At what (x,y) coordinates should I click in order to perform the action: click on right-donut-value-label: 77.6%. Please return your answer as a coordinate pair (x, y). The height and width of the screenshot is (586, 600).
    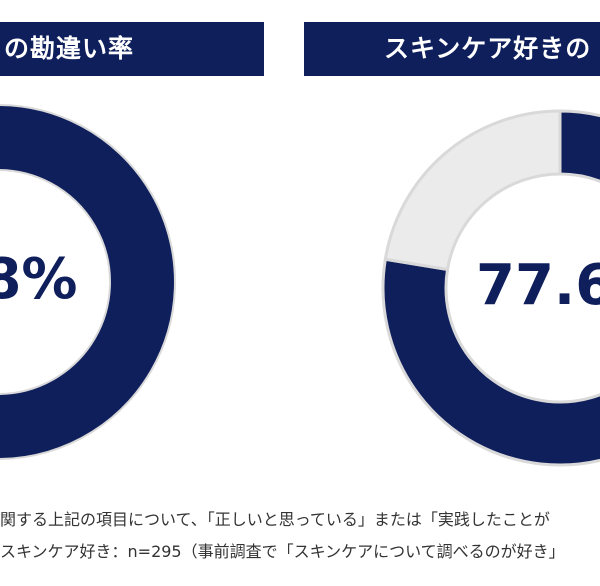
    Looking at the image, I should click on (538, 285).